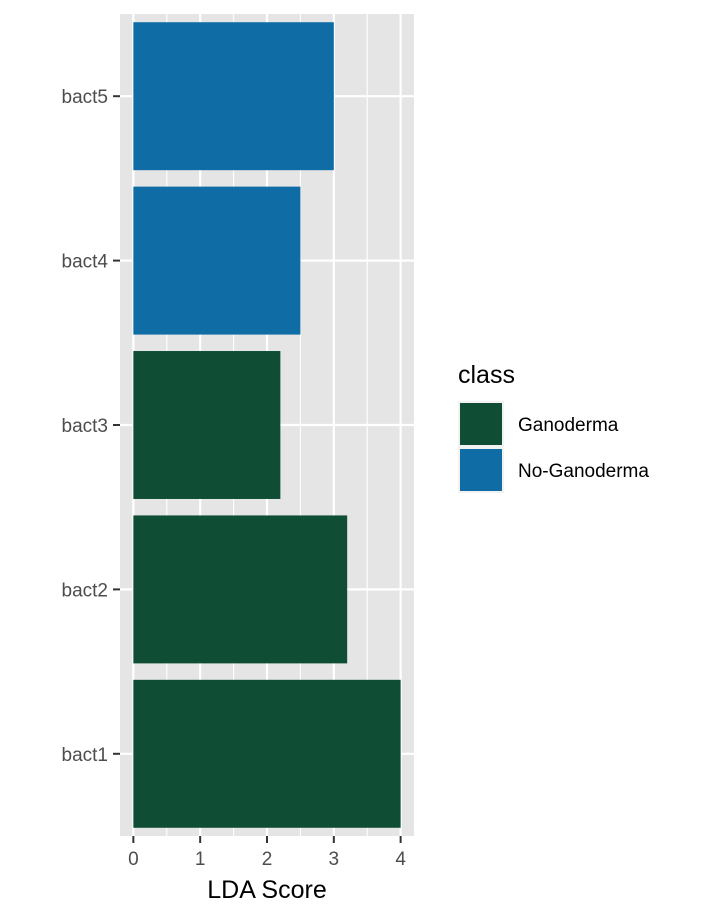  What do you see at coordinates (133, 859) in the screenshot?
I see `x-tick-label: 0` at bounding box center [133, 859].